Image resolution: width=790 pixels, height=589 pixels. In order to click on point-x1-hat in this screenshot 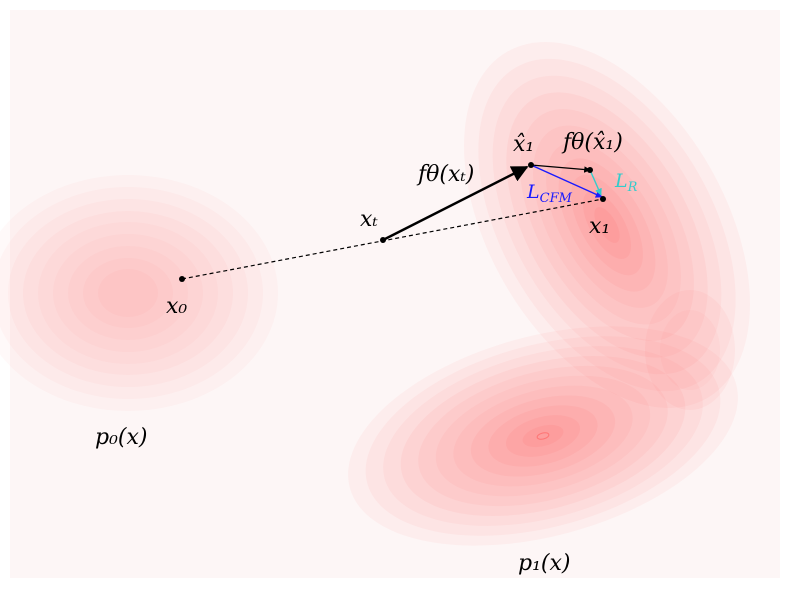, I will do `click(531, 165)`.